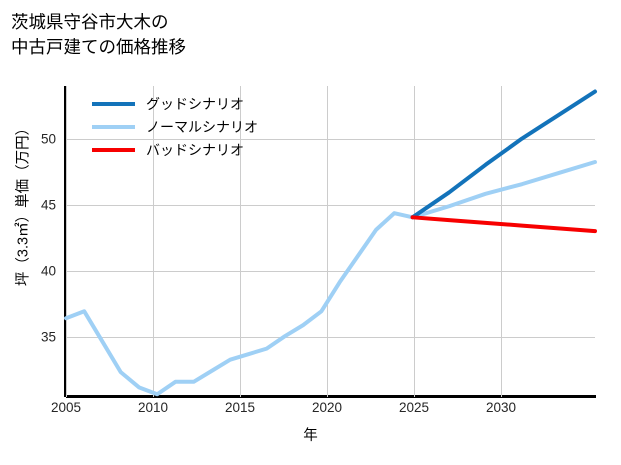 The image size is (621, 465). Describe the element at coordinates (501, 241) in the screenshot. I see `gridline-x-2030` at that location.